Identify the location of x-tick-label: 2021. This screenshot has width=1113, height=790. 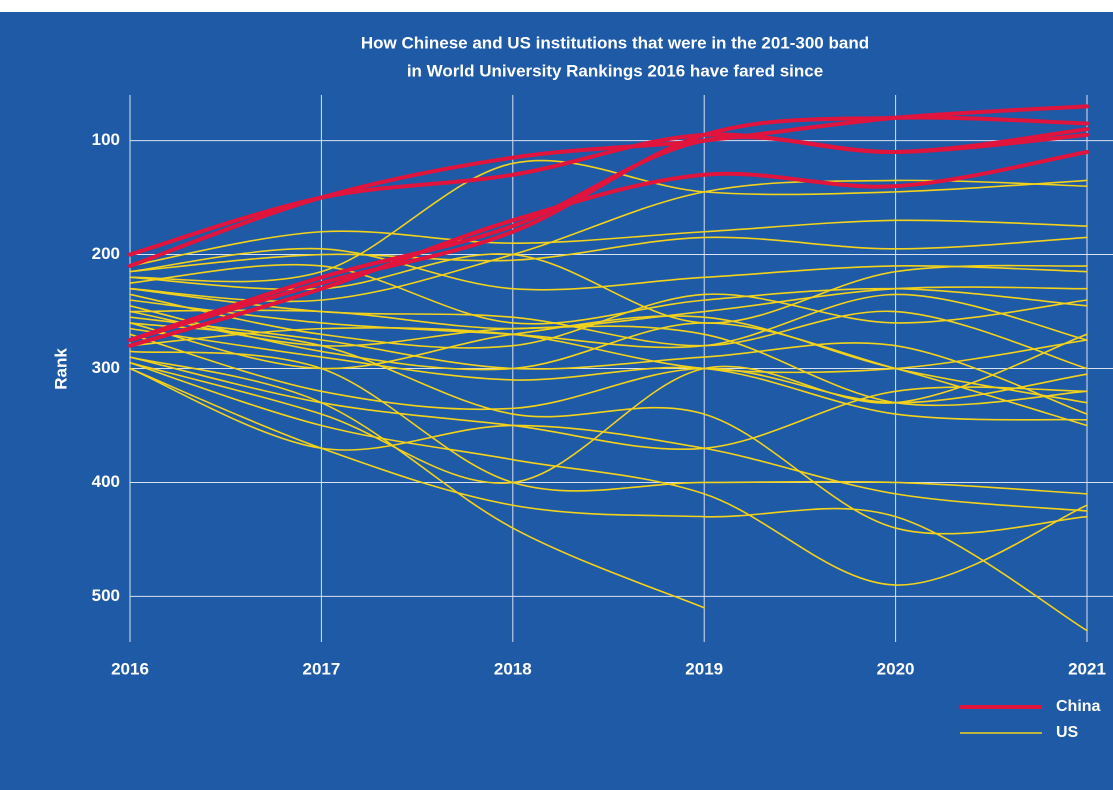
(1087, 668).